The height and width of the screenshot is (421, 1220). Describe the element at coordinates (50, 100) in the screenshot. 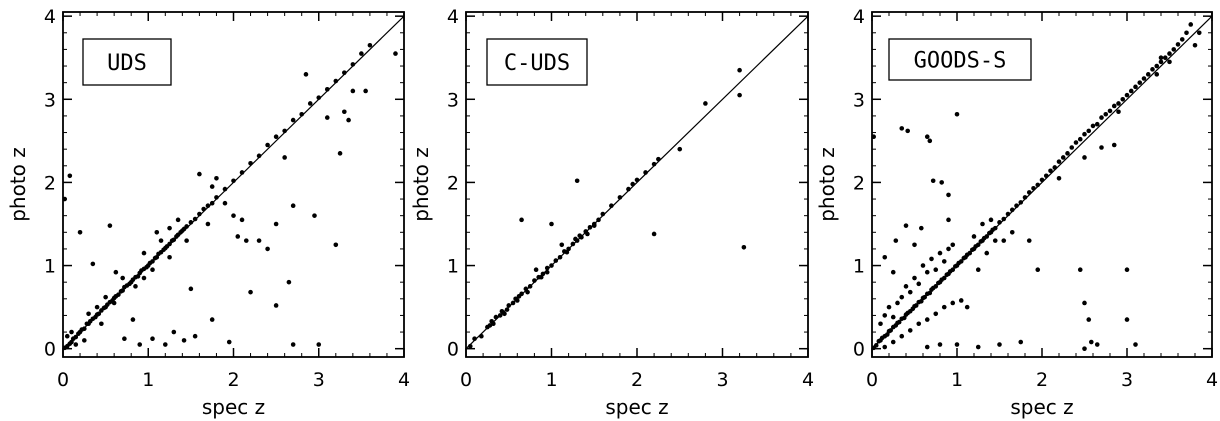

I see `y-tick-label: 3` at that location.